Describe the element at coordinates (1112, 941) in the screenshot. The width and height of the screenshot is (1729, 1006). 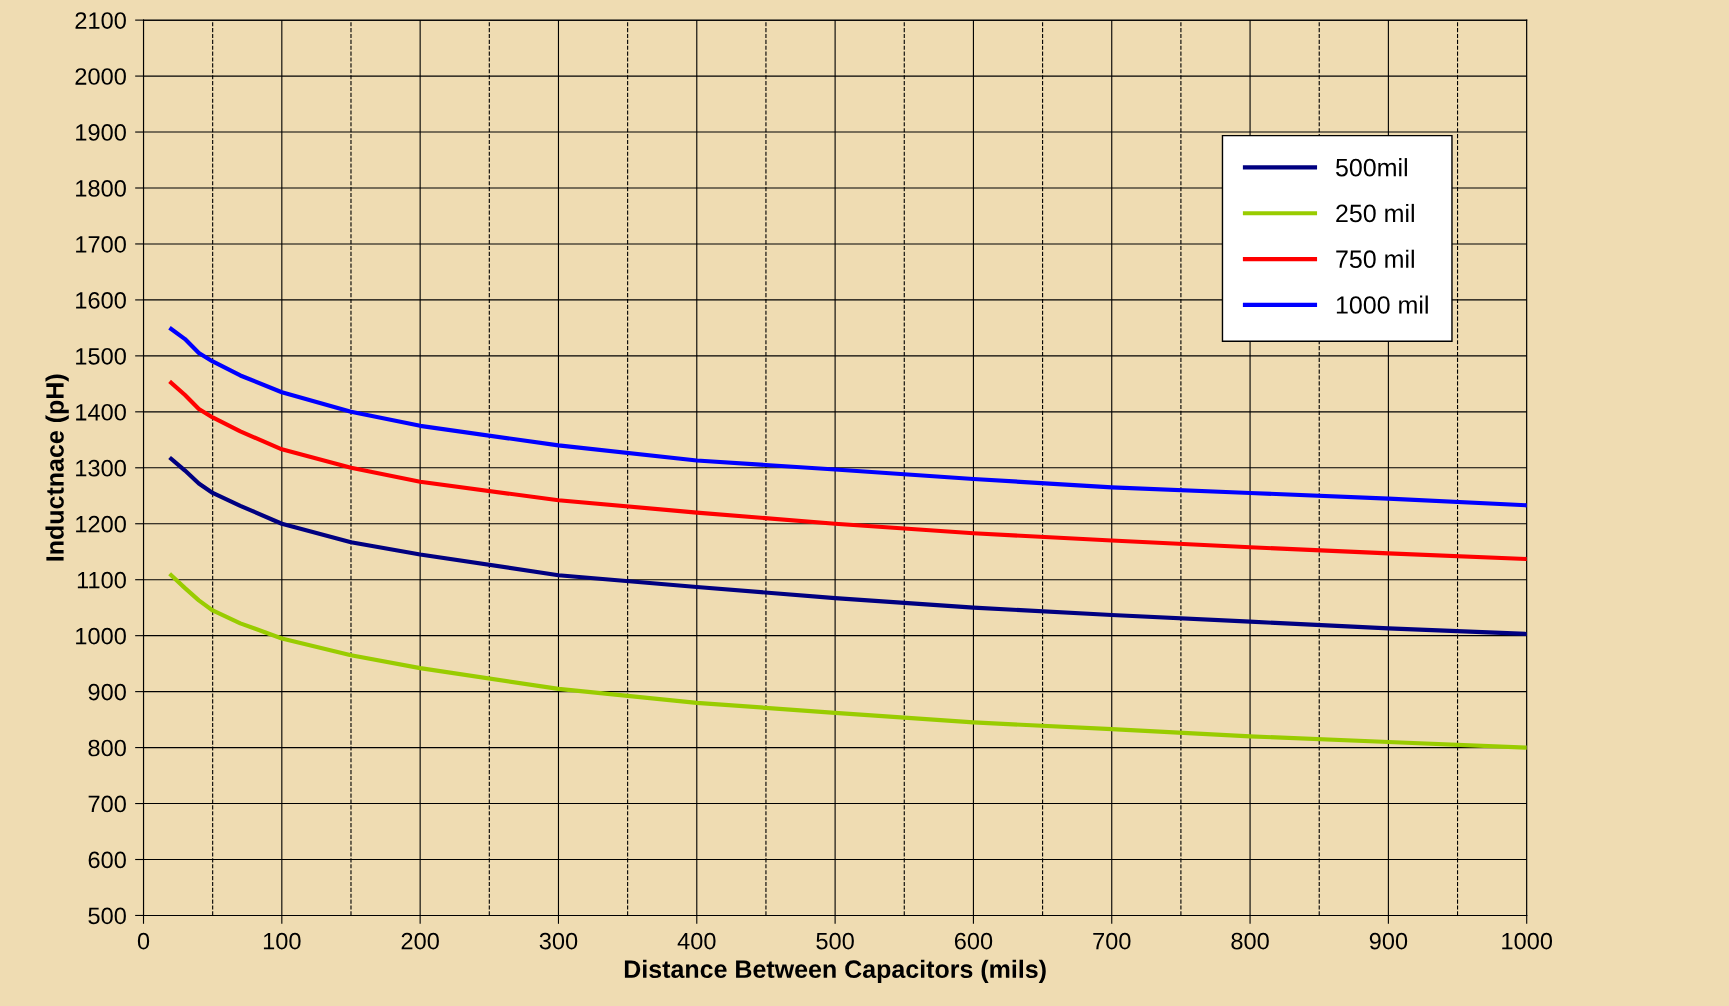
I see `x-tick-label: 700` at that location.